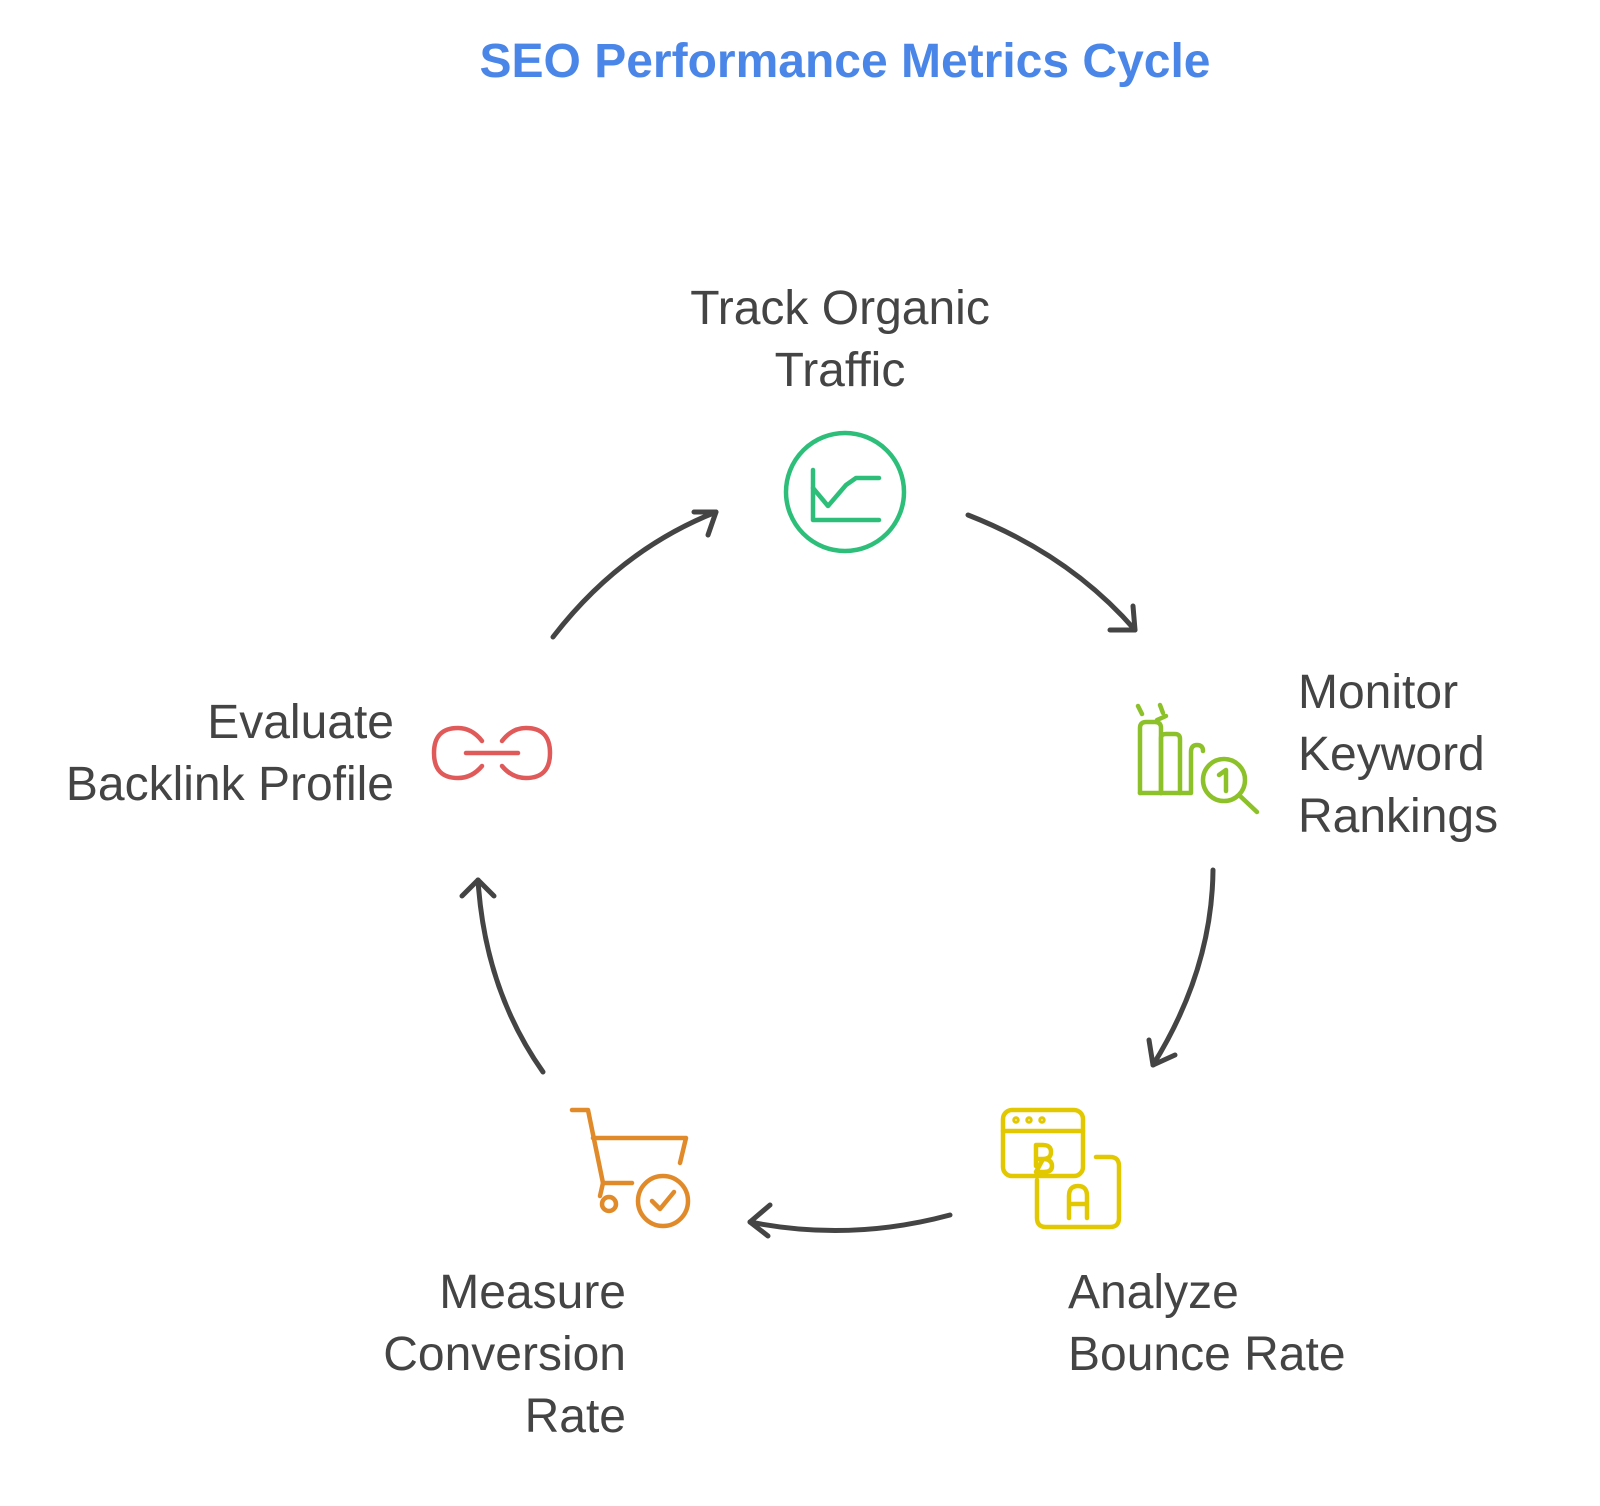  Describe the element at coordinates (1051, 572) in the screenshot. I see `arrow-traffic-to-rankings` at that location.